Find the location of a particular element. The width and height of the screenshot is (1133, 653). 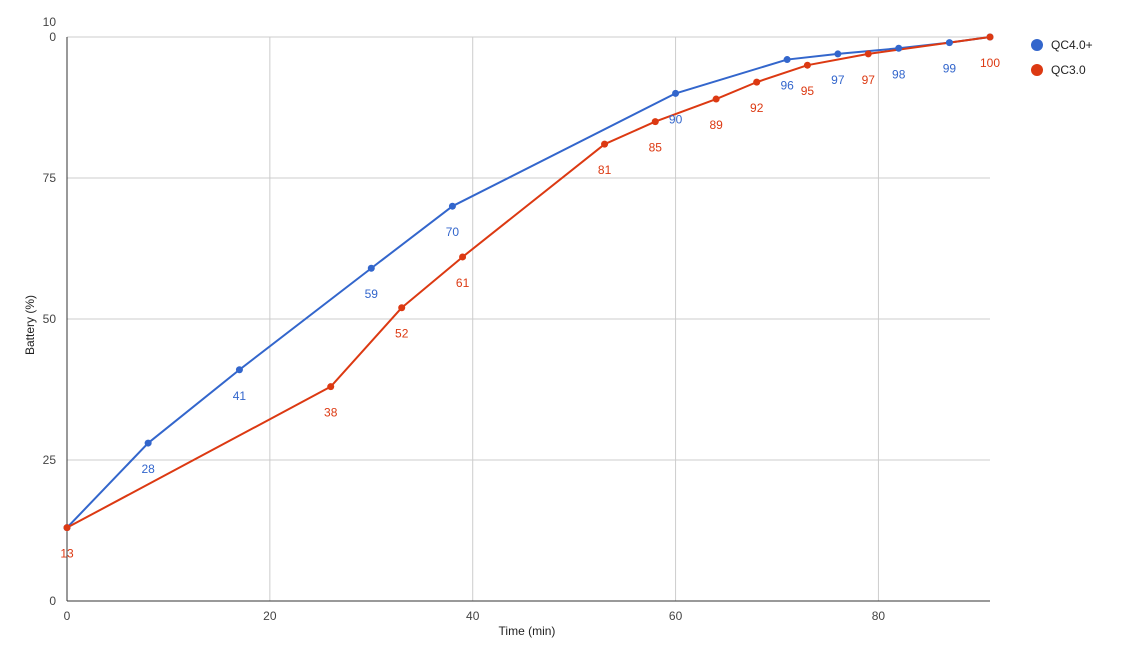

data-label: 61 is located at coordinates (463, 283).